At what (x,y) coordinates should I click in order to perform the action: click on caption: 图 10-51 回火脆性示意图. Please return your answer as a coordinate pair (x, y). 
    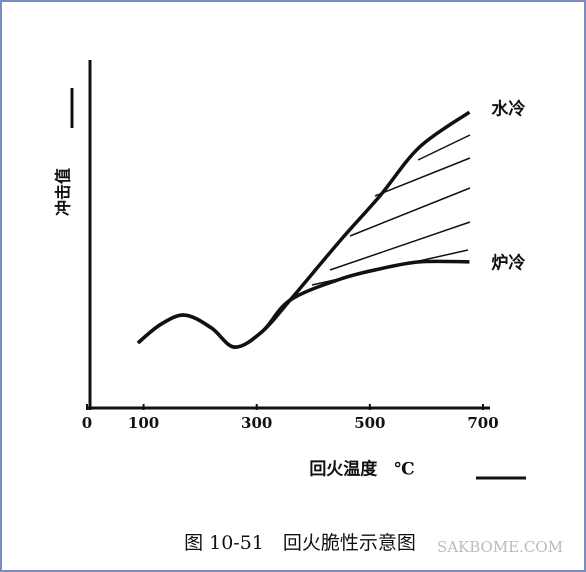
    Looking at the image, I should click on (300, 543).